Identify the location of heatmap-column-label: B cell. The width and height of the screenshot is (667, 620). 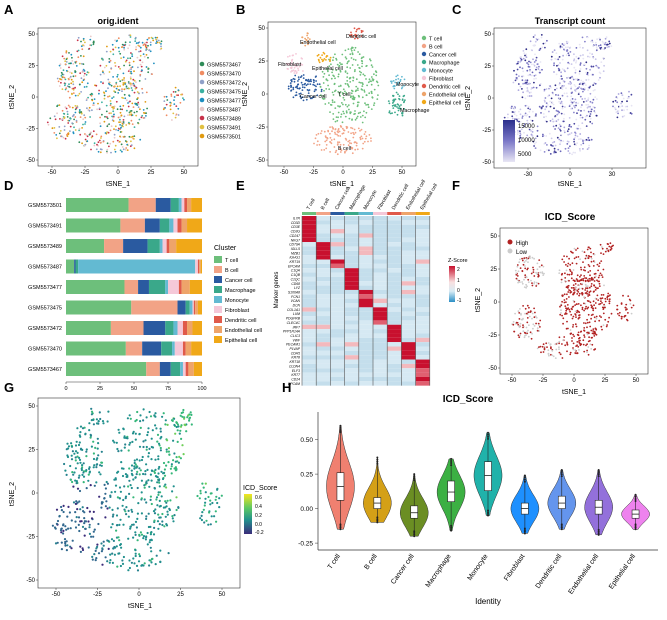
(325, 204).